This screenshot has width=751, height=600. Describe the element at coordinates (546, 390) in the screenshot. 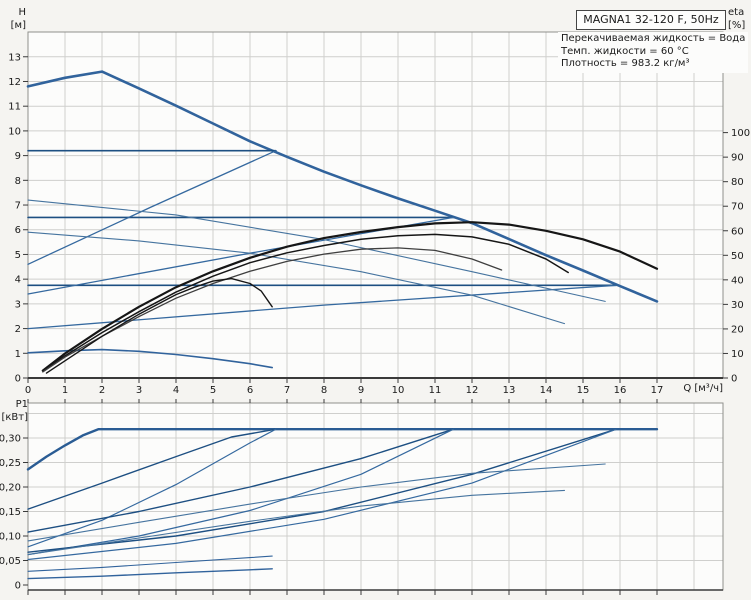

I see `x-tick-label: 14` at that location.